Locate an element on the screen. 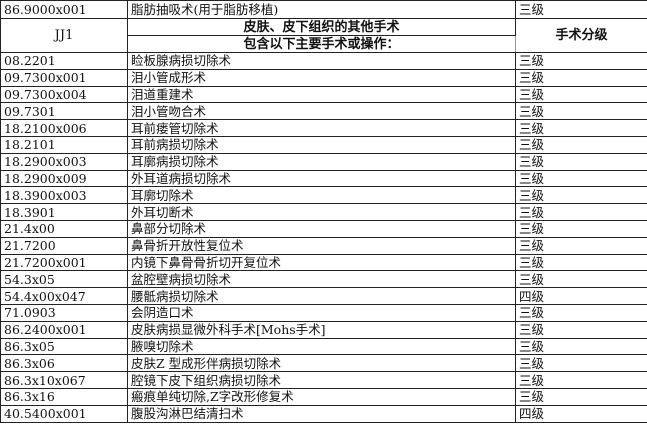  group-title: 皮肤、皮下组织的其他手术 is located at coordinates (321, 27).